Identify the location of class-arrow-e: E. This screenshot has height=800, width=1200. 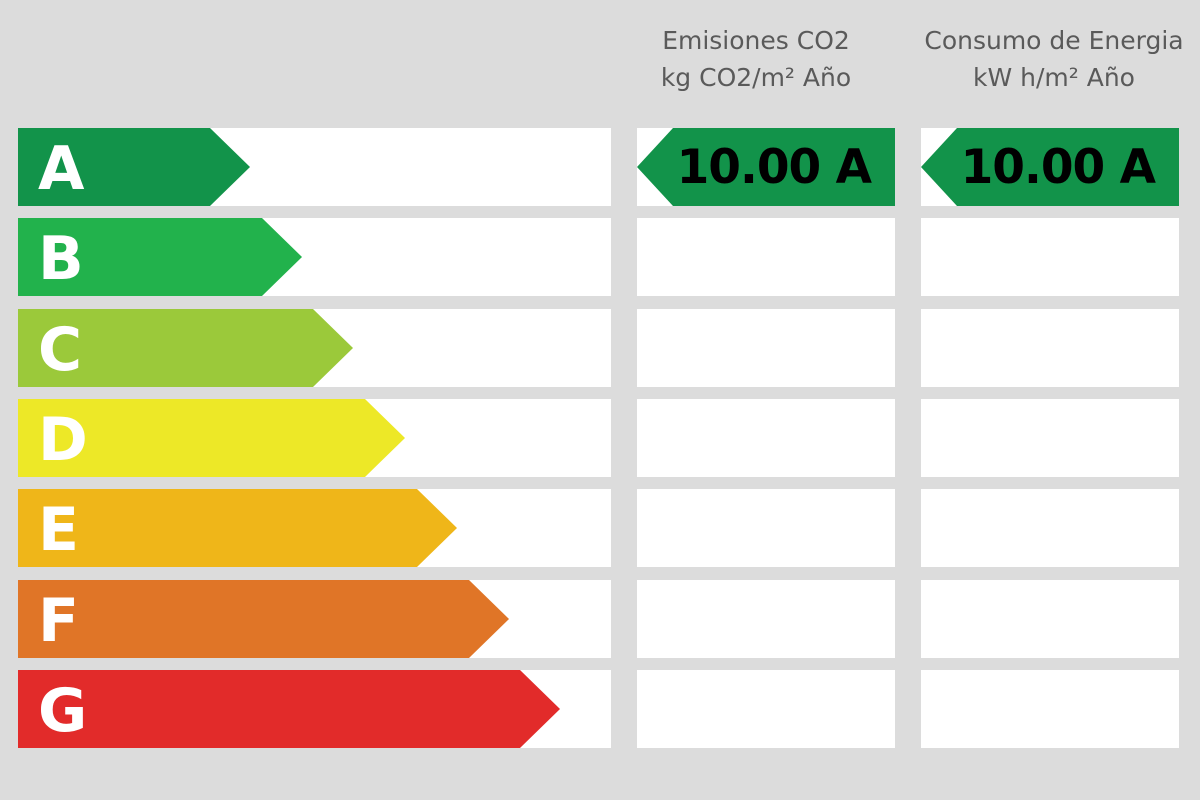
(237, 528).